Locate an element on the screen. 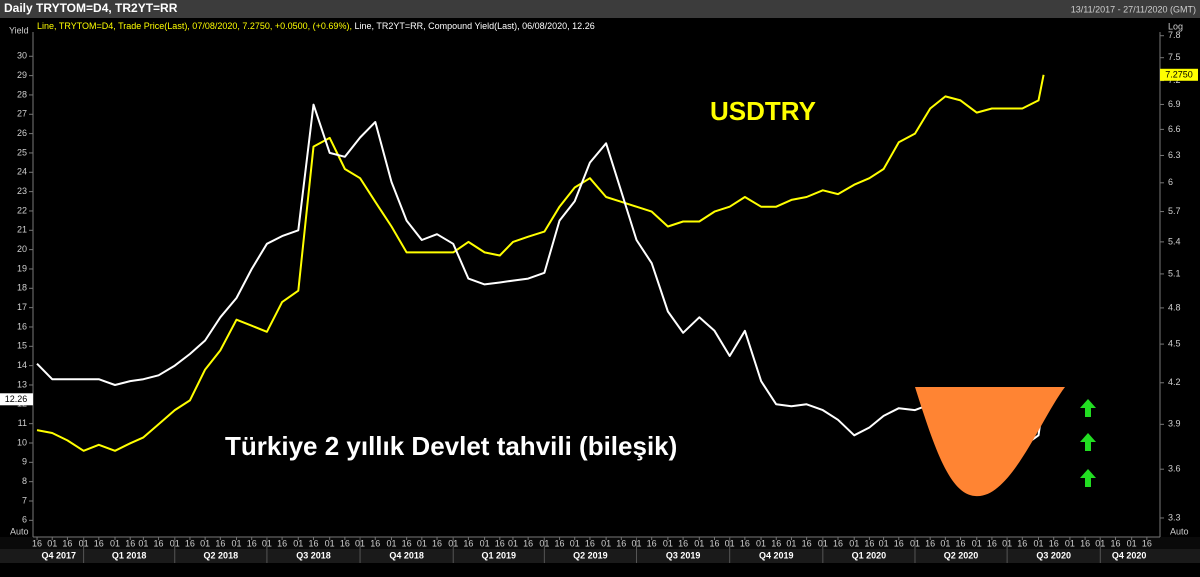 Image resolution: width=1200 pixels, height=577 pixels. y2-tick-label: 6.3 is located at coordinates (1174, 155).